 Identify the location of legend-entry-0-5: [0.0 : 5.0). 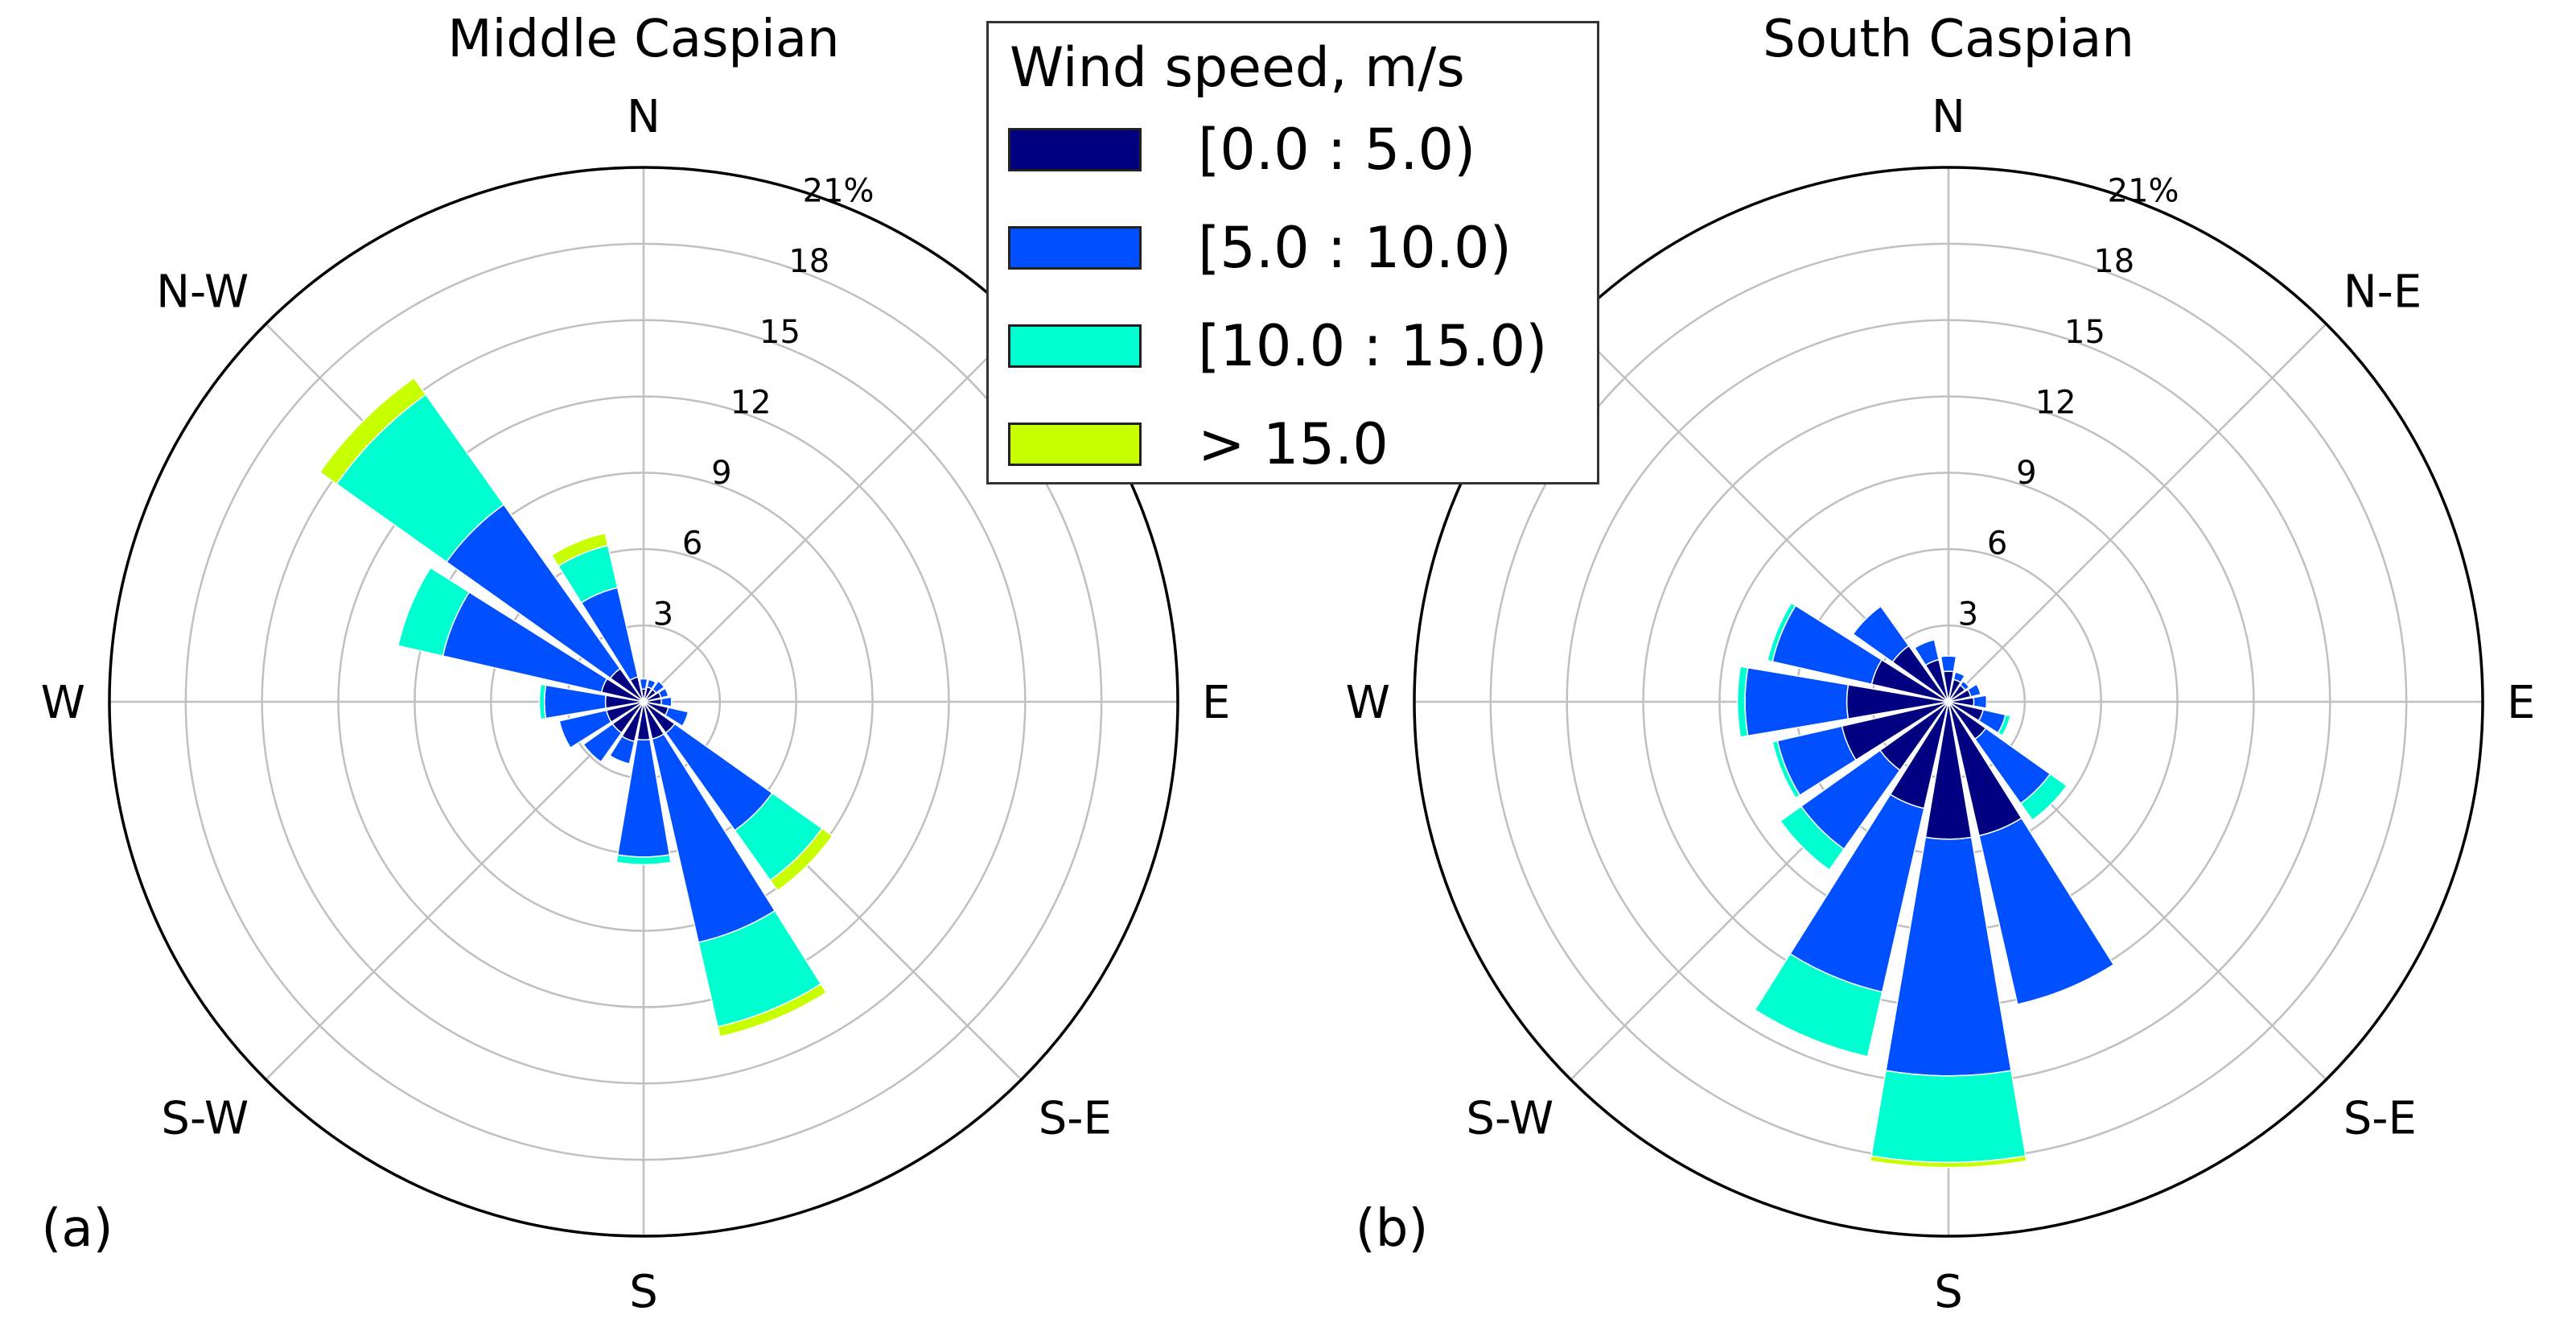
(1297, 150).